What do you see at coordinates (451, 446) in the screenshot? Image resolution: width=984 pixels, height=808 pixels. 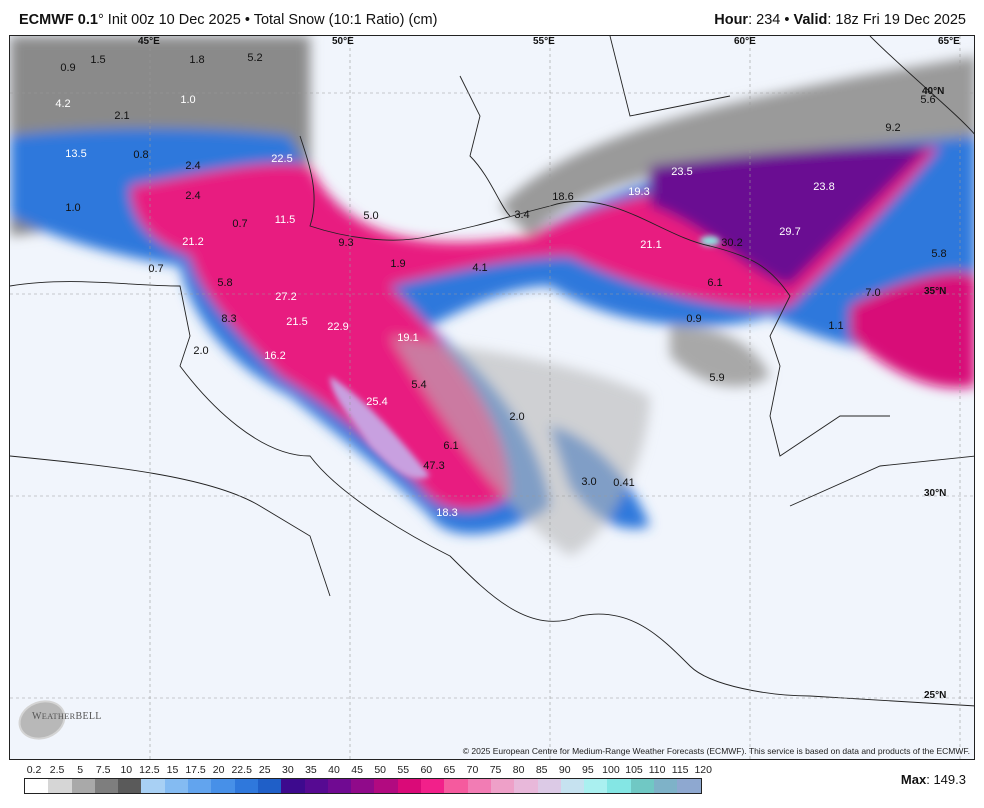 I see `snow-total-label: 6.1` at bounding box center [451, 446].